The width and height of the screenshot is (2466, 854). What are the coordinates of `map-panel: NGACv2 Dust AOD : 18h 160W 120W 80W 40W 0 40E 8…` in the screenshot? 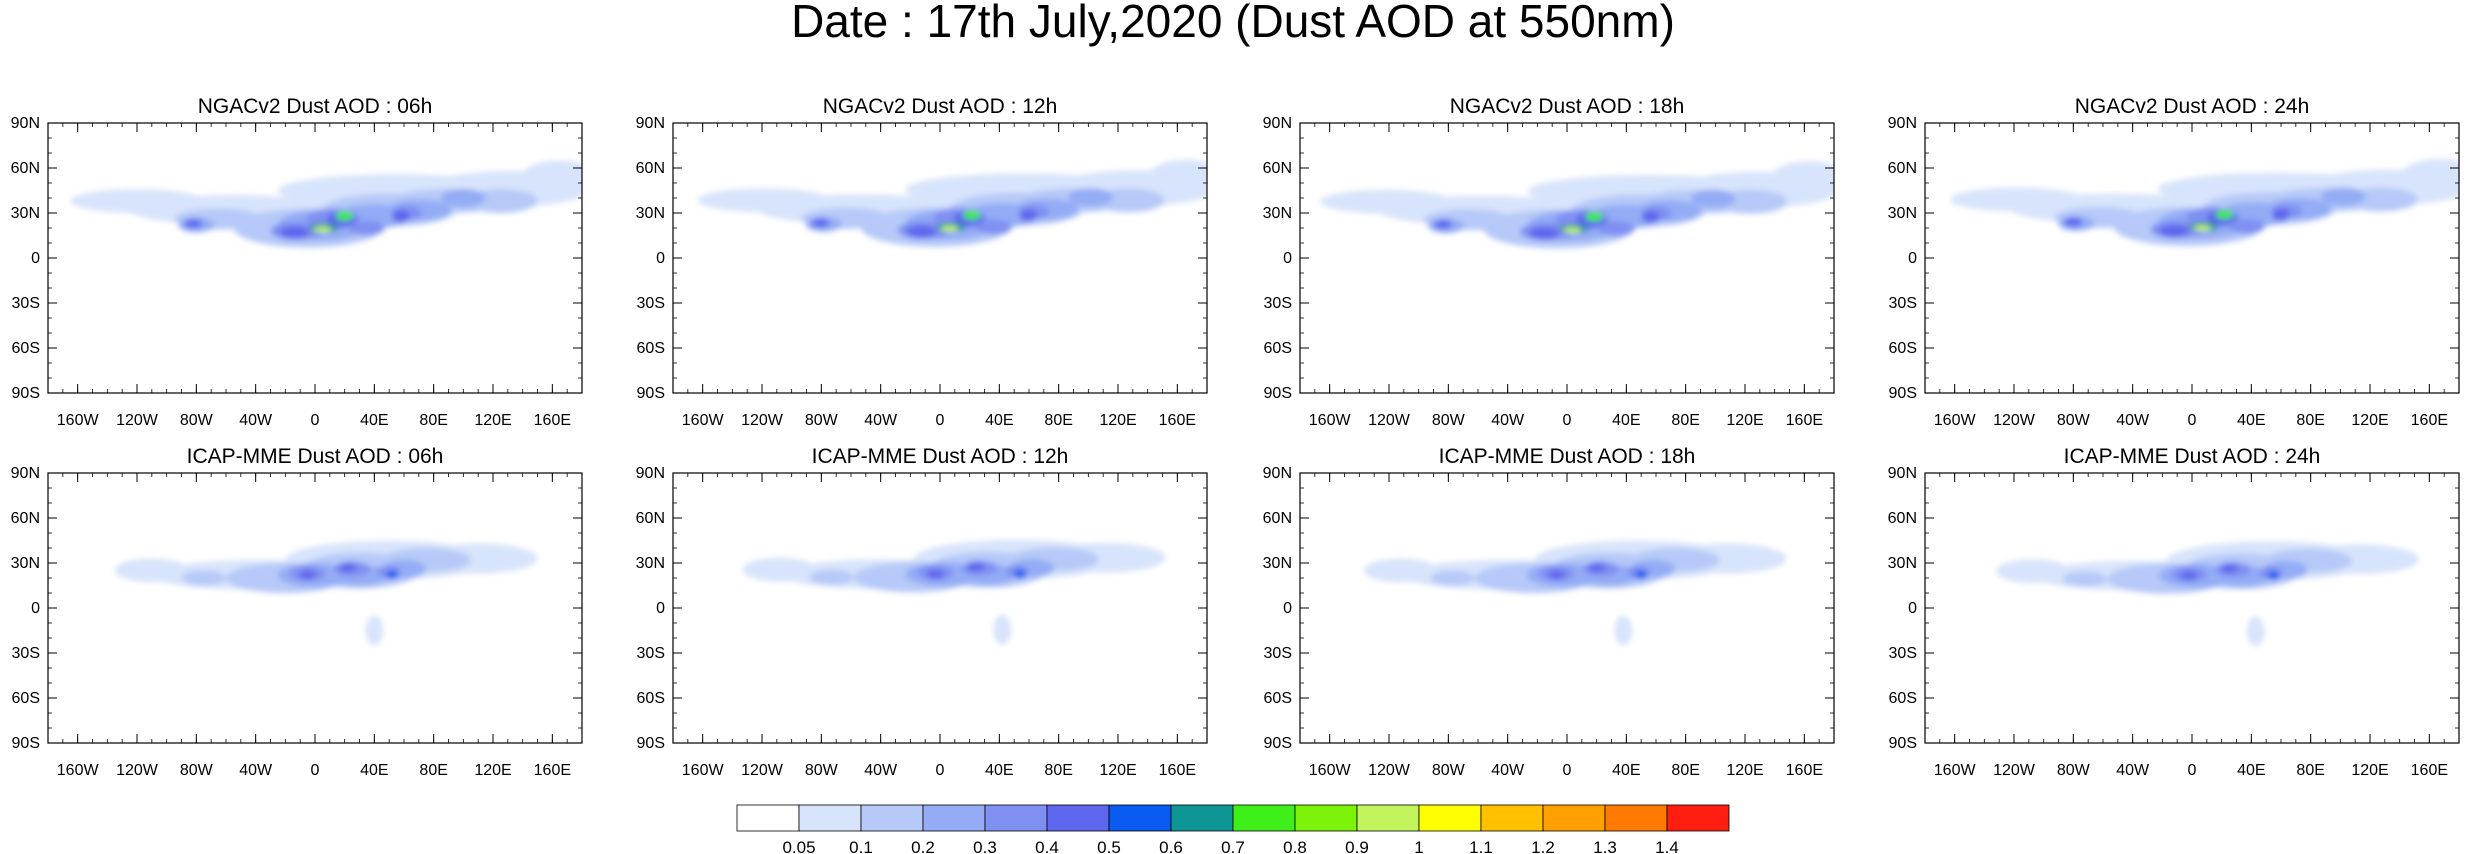 It's located at (1549, 262).